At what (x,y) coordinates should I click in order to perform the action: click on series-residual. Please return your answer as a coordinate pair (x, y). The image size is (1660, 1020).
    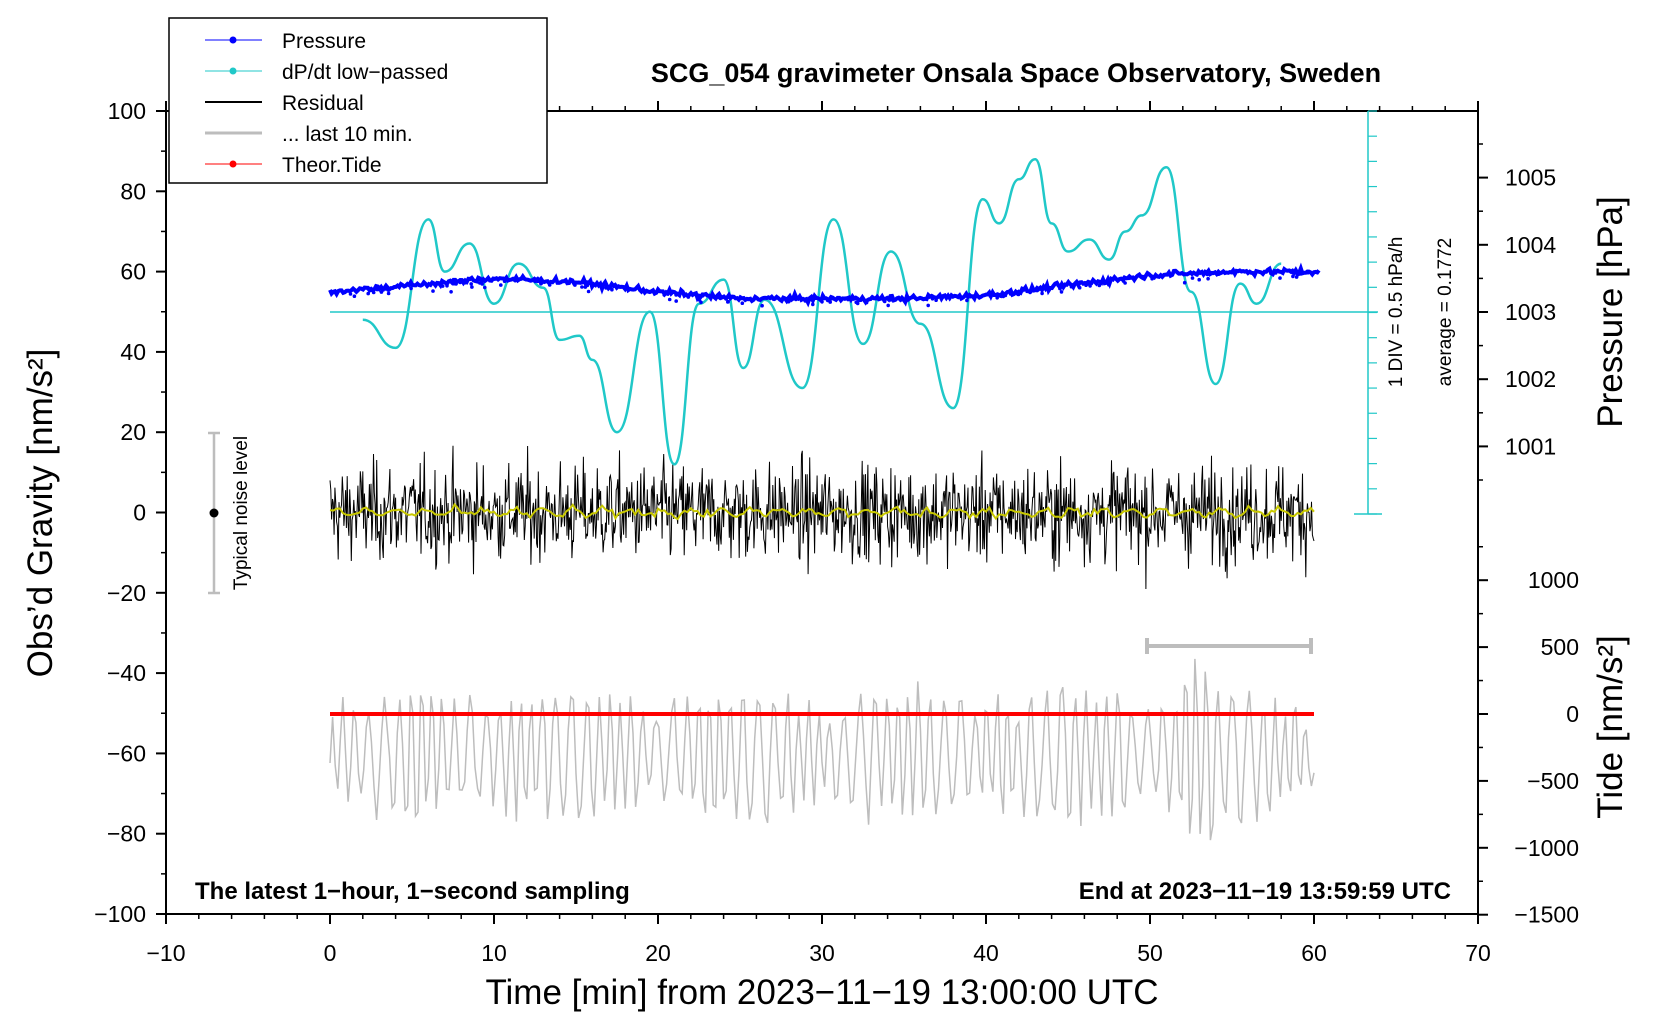
    Looking at the image, I should click on (822, 517).